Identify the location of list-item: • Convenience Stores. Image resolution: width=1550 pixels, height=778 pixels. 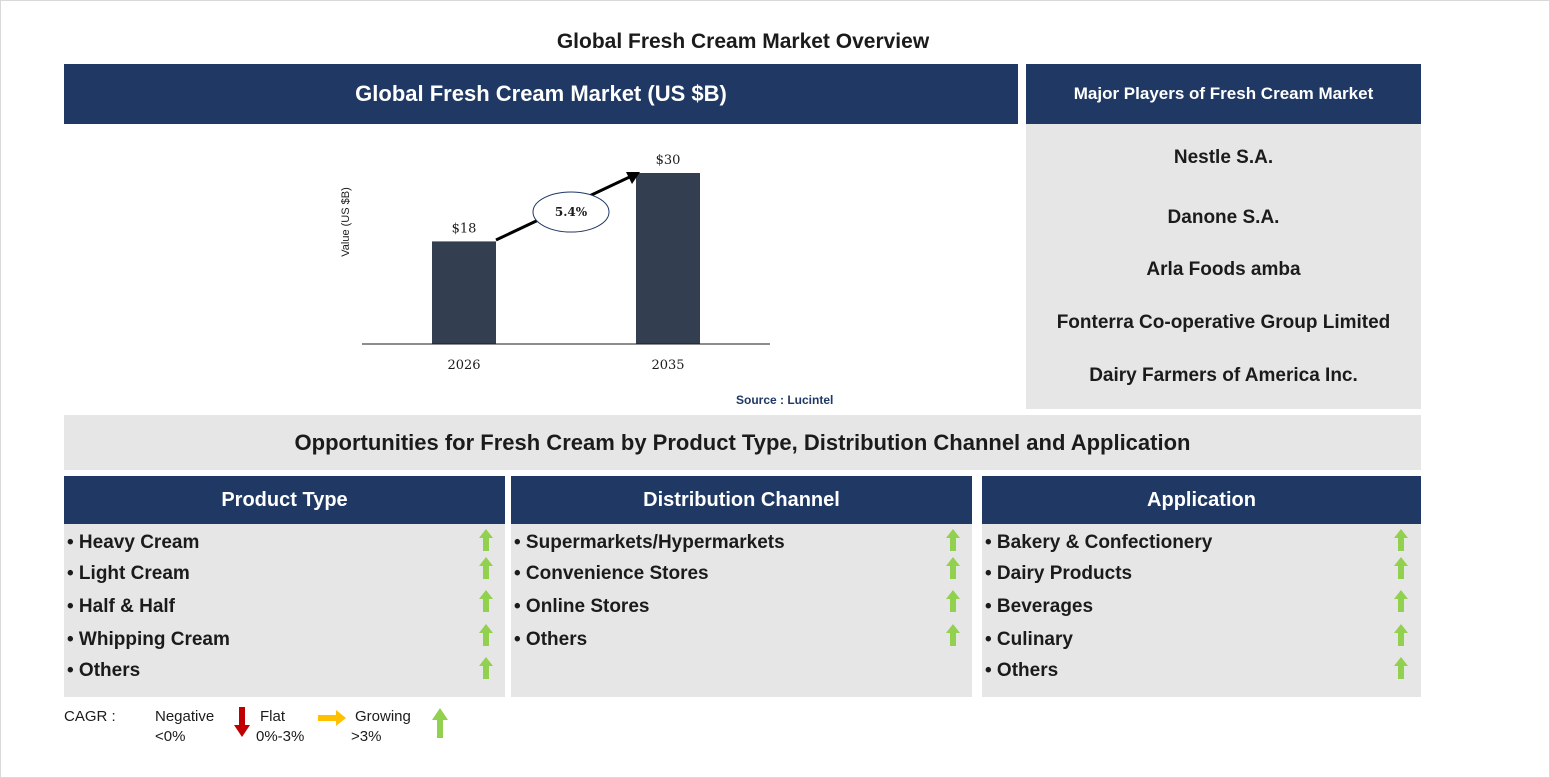
(611, 573).